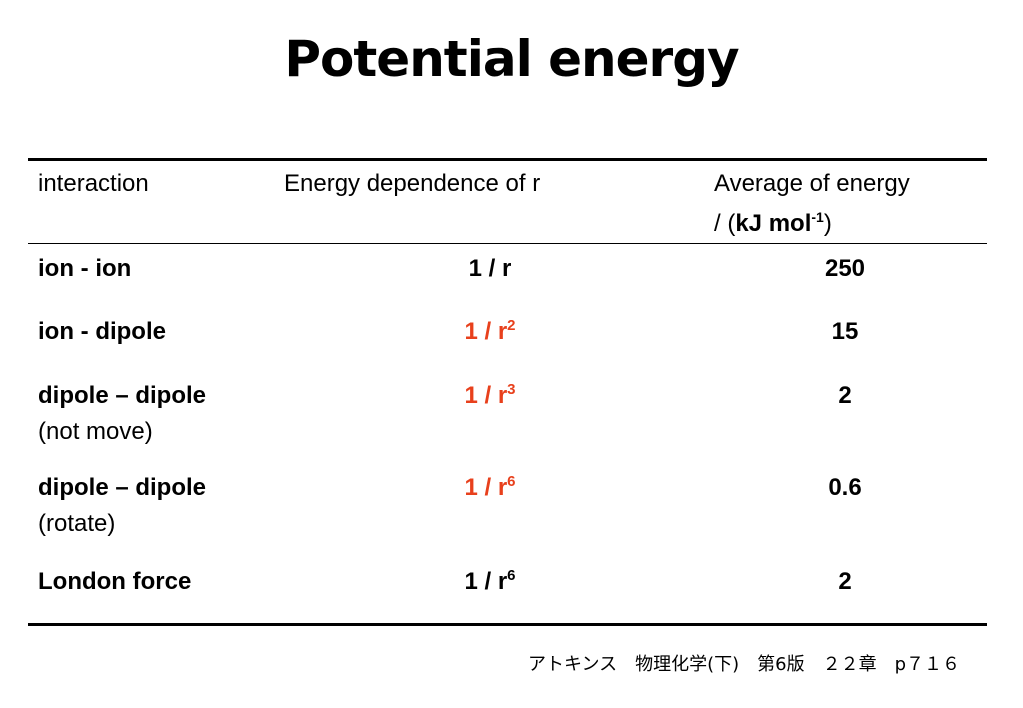 The height and width of the screenshot is (708, 1023). What do you see at coordinates (511, 325) in the screenshot?
I see `dependence-exponent: 2` at bounding box center [511, 325].